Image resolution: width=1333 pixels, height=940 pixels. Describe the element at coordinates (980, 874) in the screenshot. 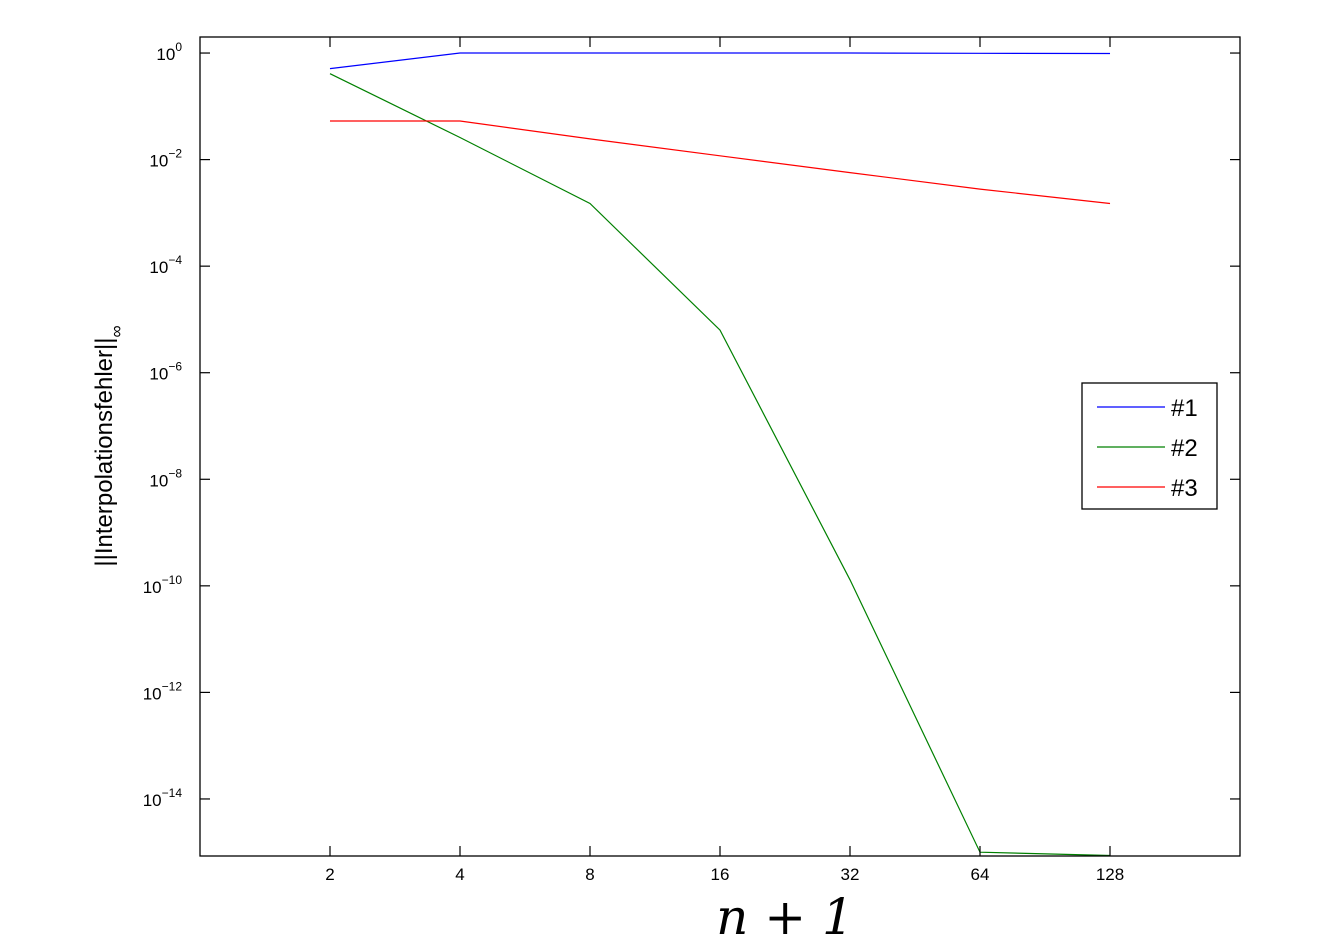

I see `x-tick-label: 64` at that location.